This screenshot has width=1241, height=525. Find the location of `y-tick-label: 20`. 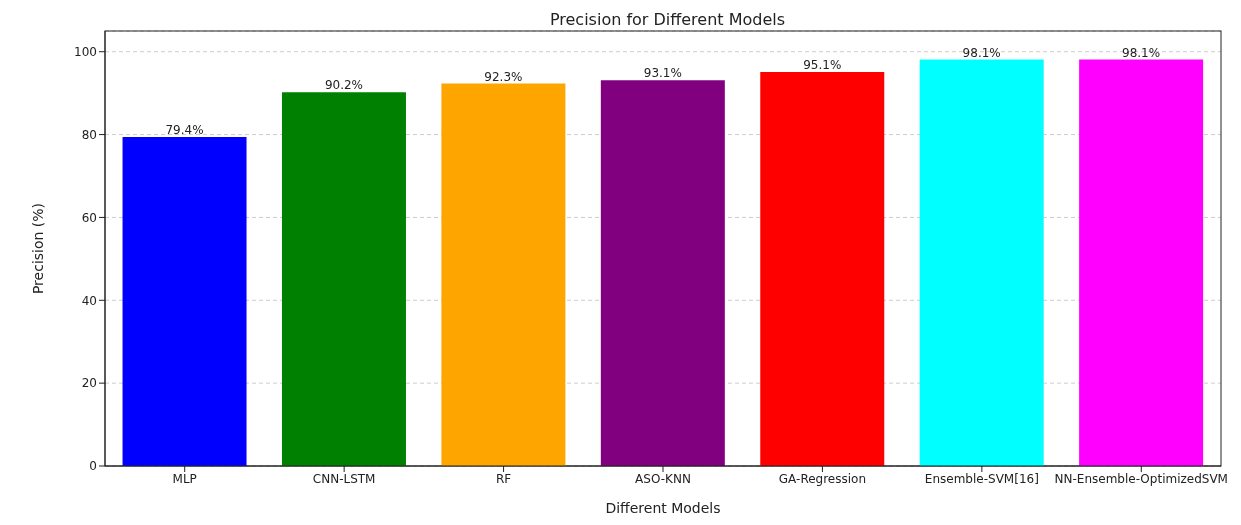

y-tick-label: 20 is located at coordinates (89, 383).